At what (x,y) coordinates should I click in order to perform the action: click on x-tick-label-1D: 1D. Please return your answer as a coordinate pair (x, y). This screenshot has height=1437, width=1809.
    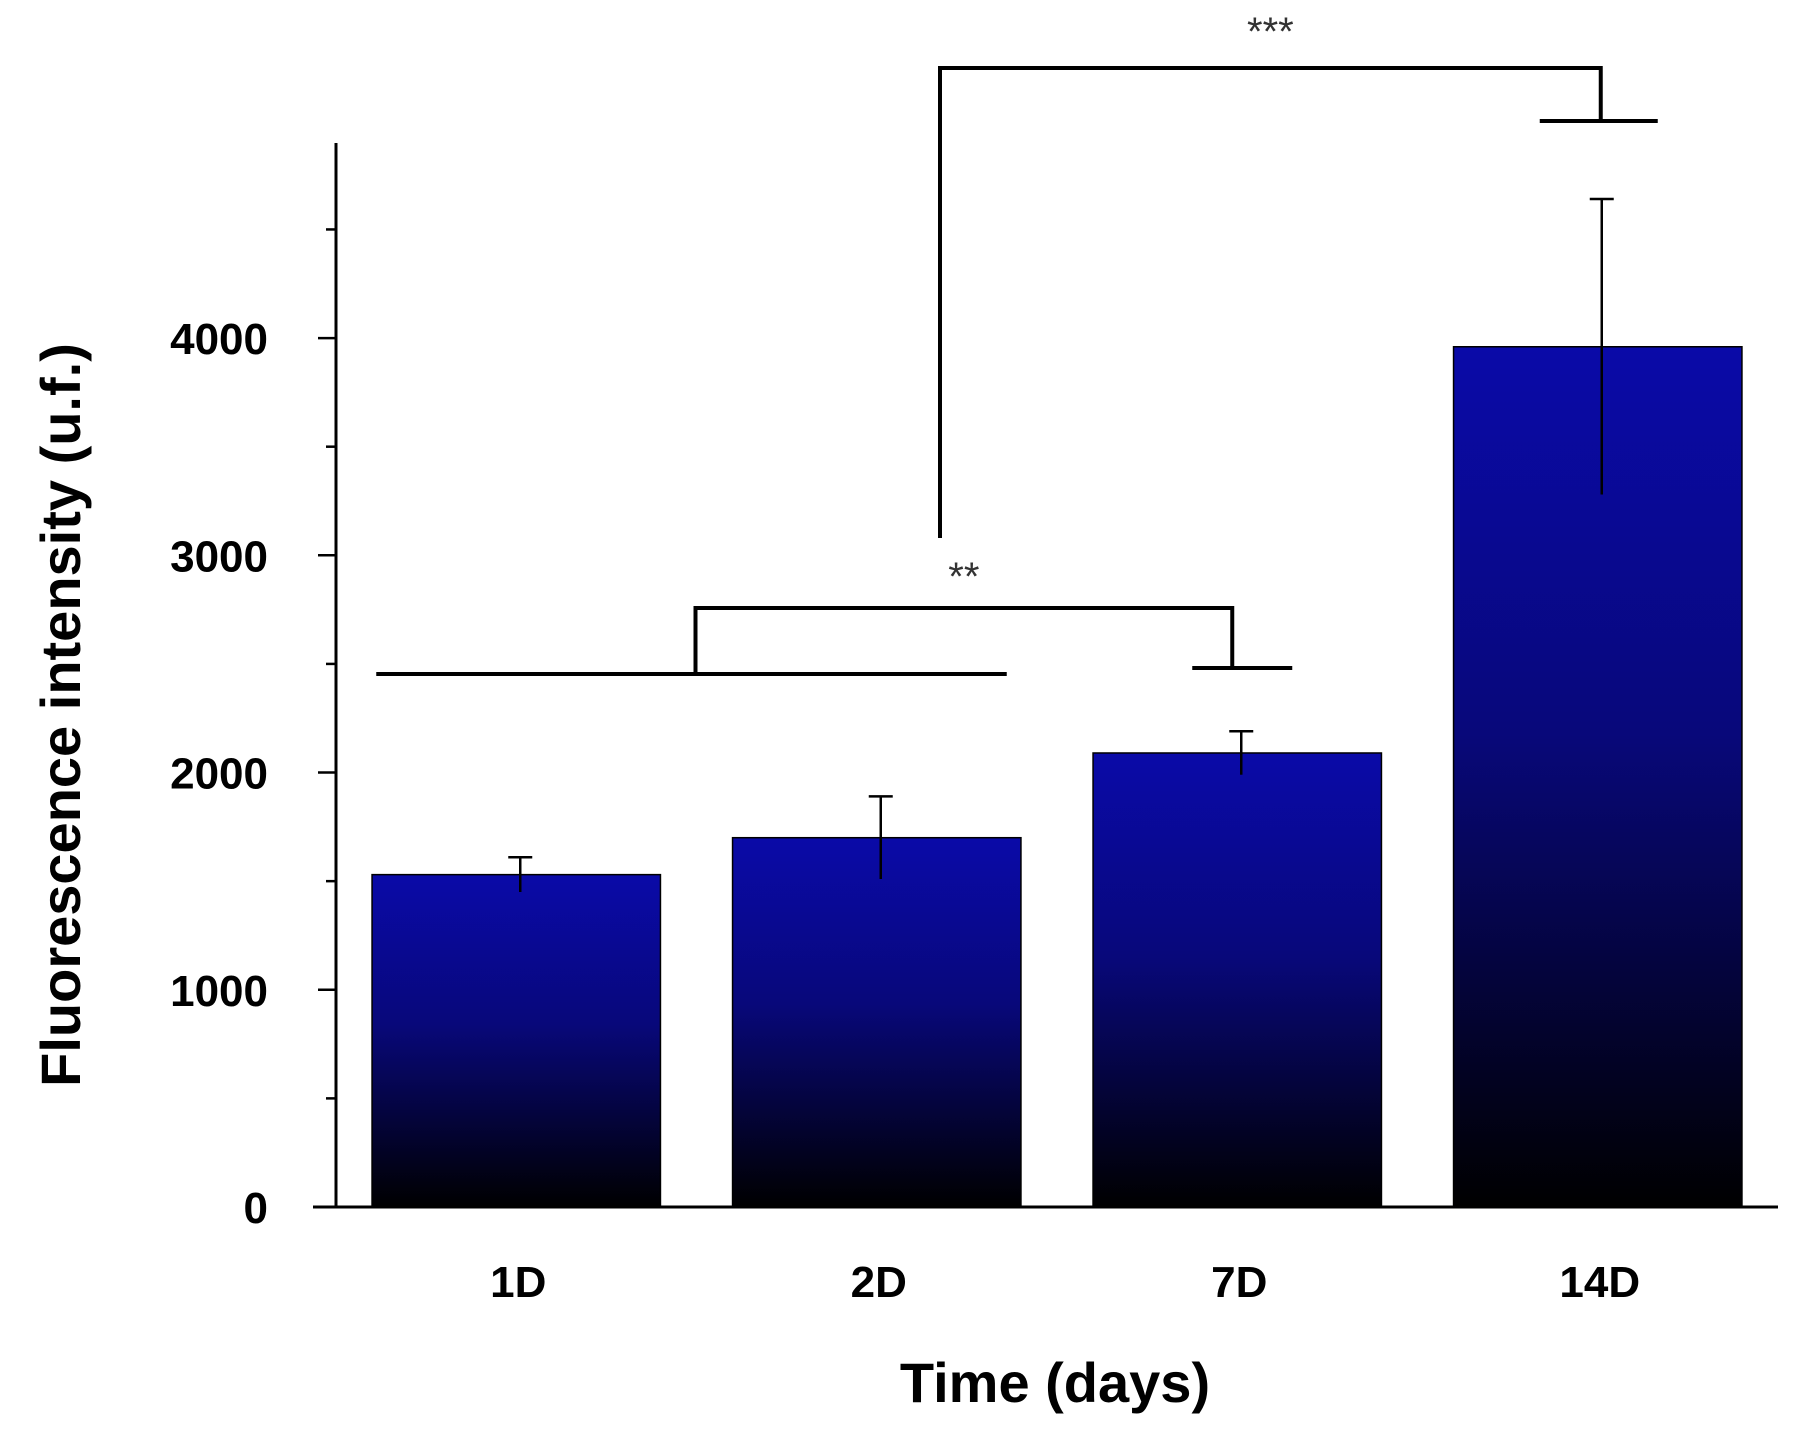
    Looking at the image, I should click on (518, 1282).